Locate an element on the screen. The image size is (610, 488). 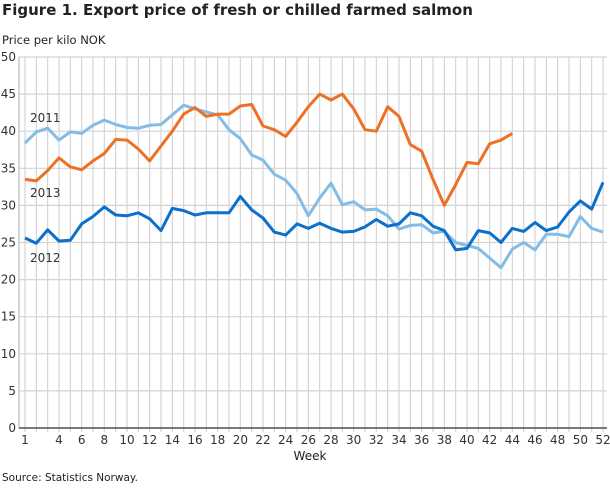
series-line-2012 is located at coordinates (314, 216).